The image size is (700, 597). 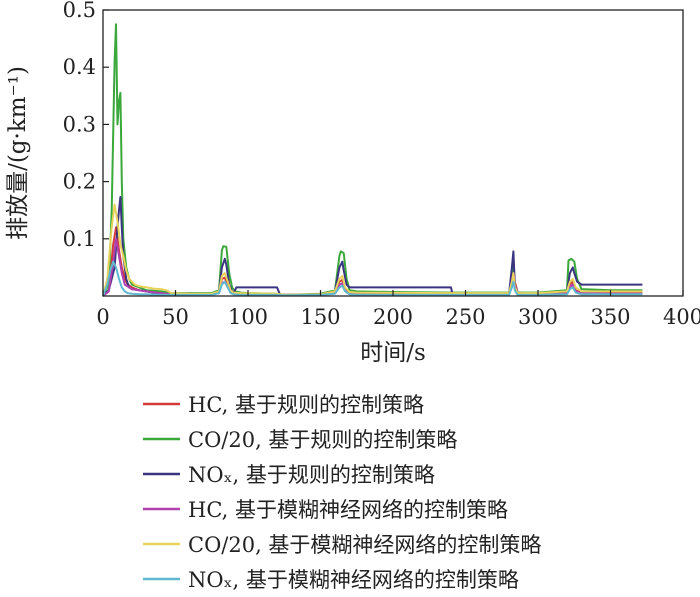 What do you see at coordinates (320, 317) in the screenshot?
I see `x-tick-label: 150` at bounding box center [320, 317].